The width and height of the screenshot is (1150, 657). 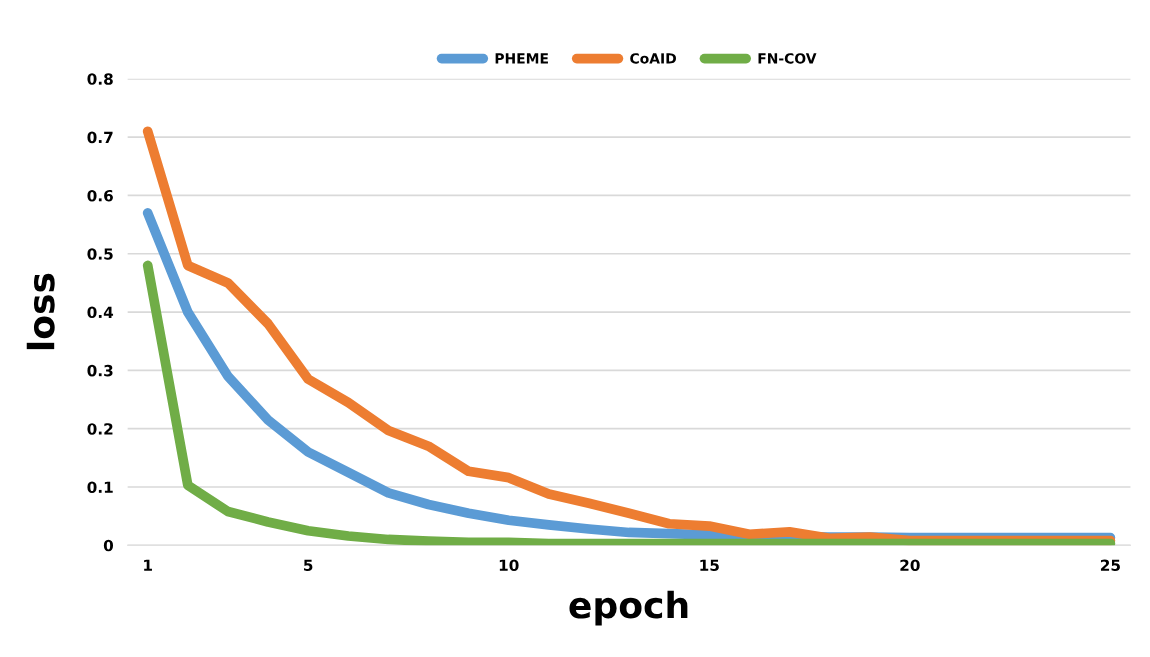 I want to click on legend-label: CoAID, so click(x=653, y=58).